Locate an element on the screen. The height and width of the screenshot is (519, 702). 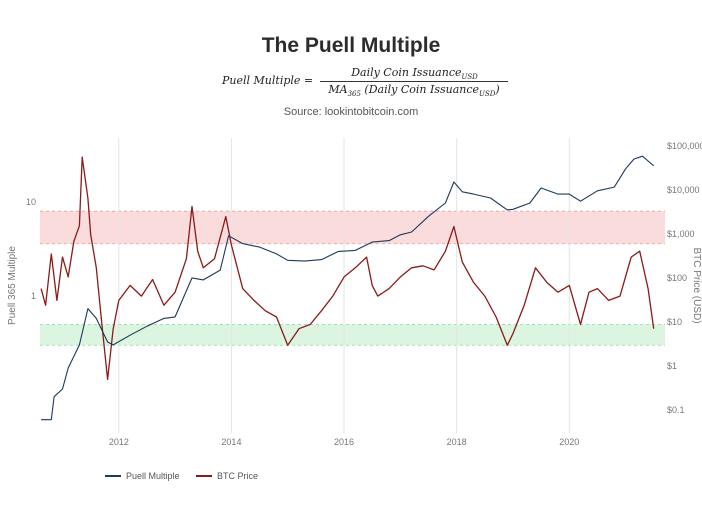
source-note: Source: lookintobitcoin.com is located at coordinates (351, 112).